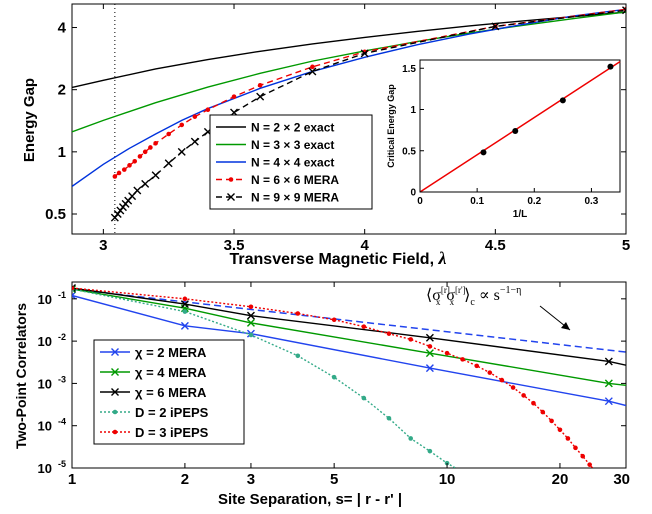 The height and width of the screenshot is (514, 652). I want to click on bottom-ytick-exp-3: -2, so click(62, 337).